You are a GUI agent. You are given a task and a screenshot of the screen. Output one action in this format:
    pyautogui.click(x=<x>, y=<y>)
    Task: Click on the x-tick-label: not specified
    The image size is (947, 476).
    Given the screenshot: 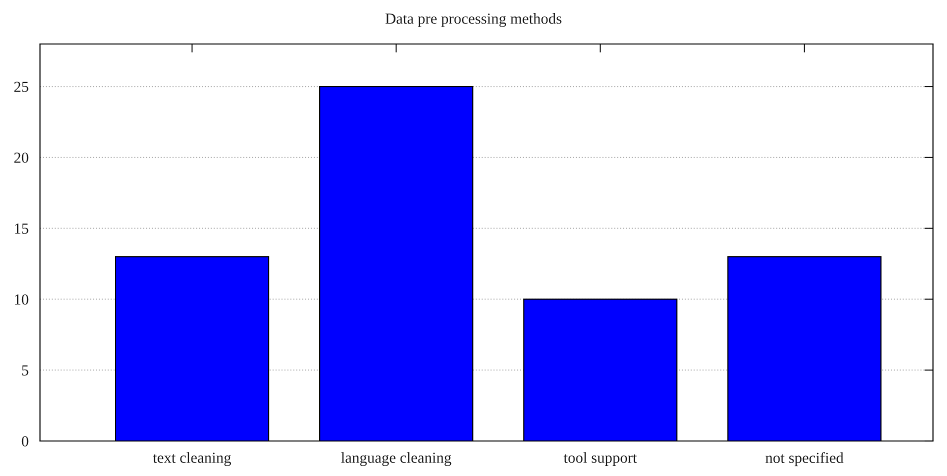 What is the action you would take?
    pyautogui.click(x=805, y=459)
    